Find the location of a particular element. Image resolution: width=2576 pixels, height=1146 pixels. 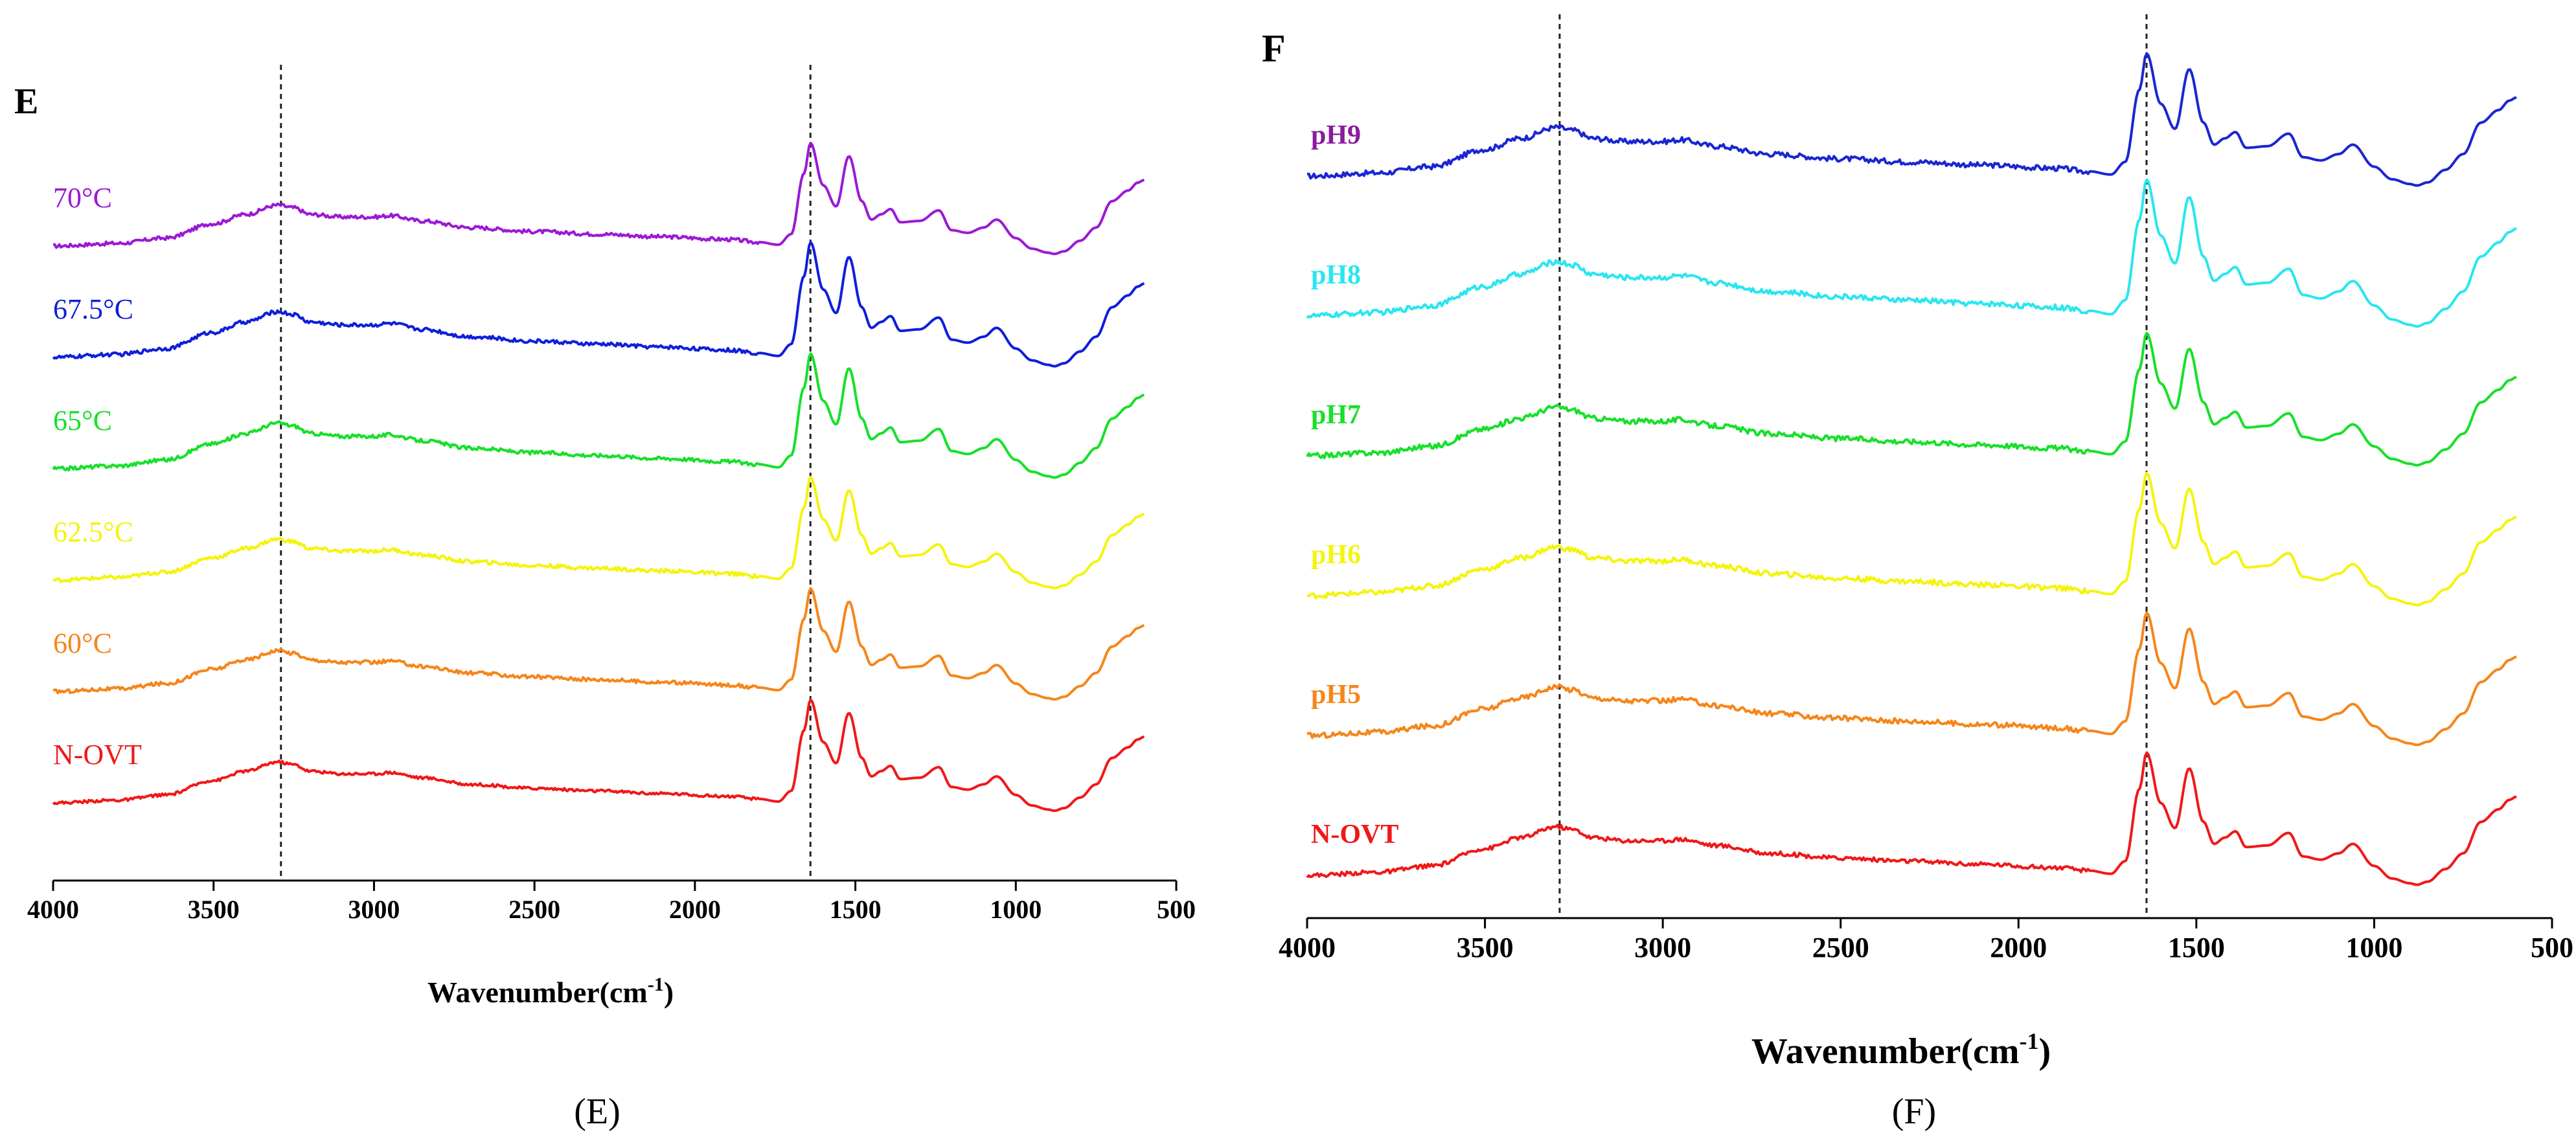

series-line-67-5-c is located at coordinates (599, 304).